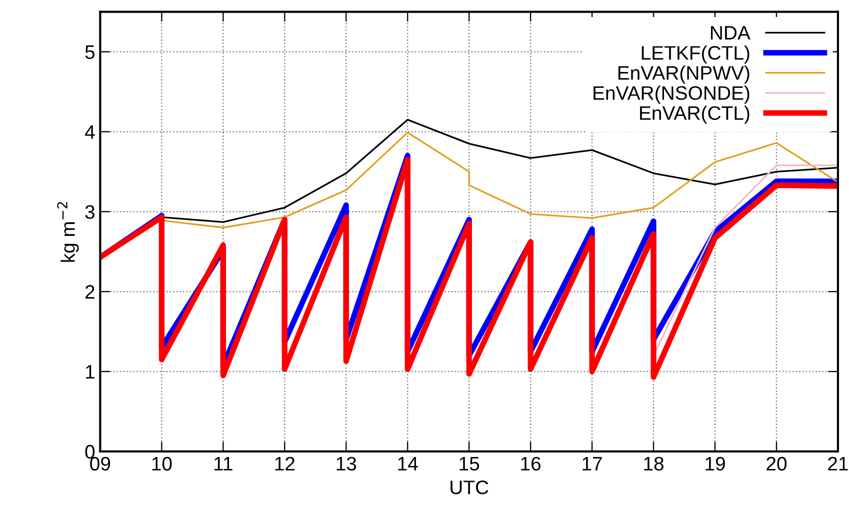 Image resolution: width=849 pixels, height=513 pixels. Describe the element at coordinates (470, 464) in the screenshot. I see `x-tick-label: 15` at that location.